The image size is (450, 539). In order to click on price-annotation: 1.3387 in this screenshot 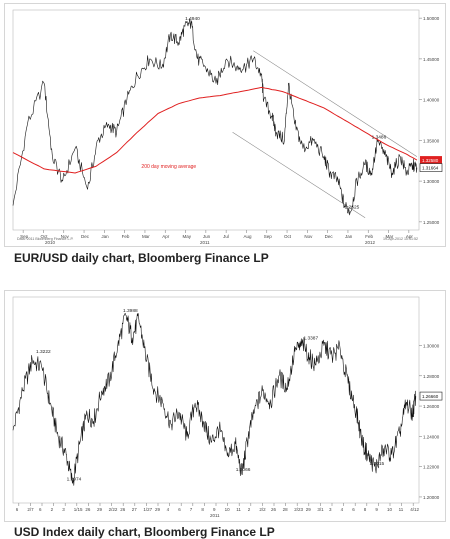, I will do `click(310, 338)`.